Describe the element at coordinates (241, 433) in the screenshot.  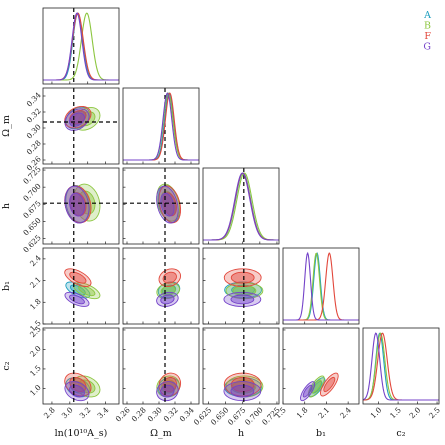
I see `x-axis-label: h` at that location.